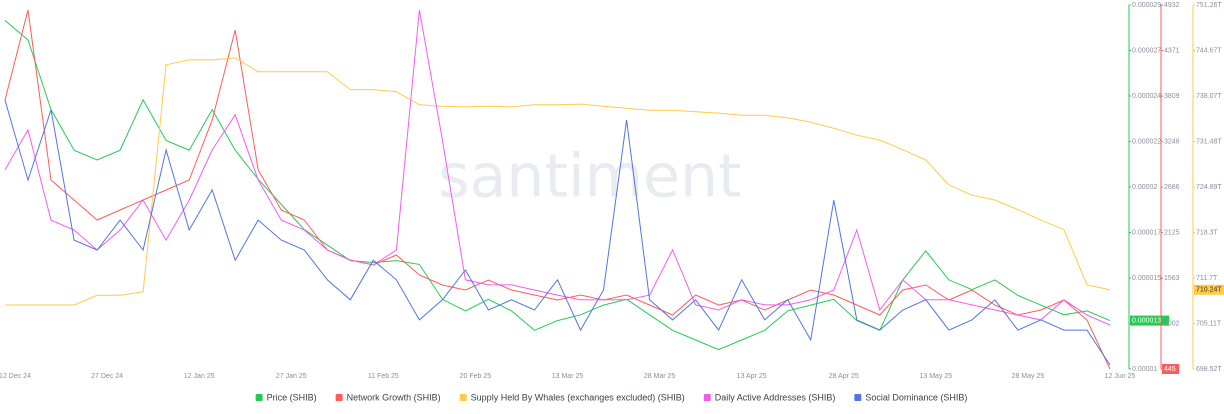 This screenshot has height=414, width=1224. Describe the element at coordinates (1146, 96) in the screenshot. I see `y-tick-label: 0.000024` at that location.